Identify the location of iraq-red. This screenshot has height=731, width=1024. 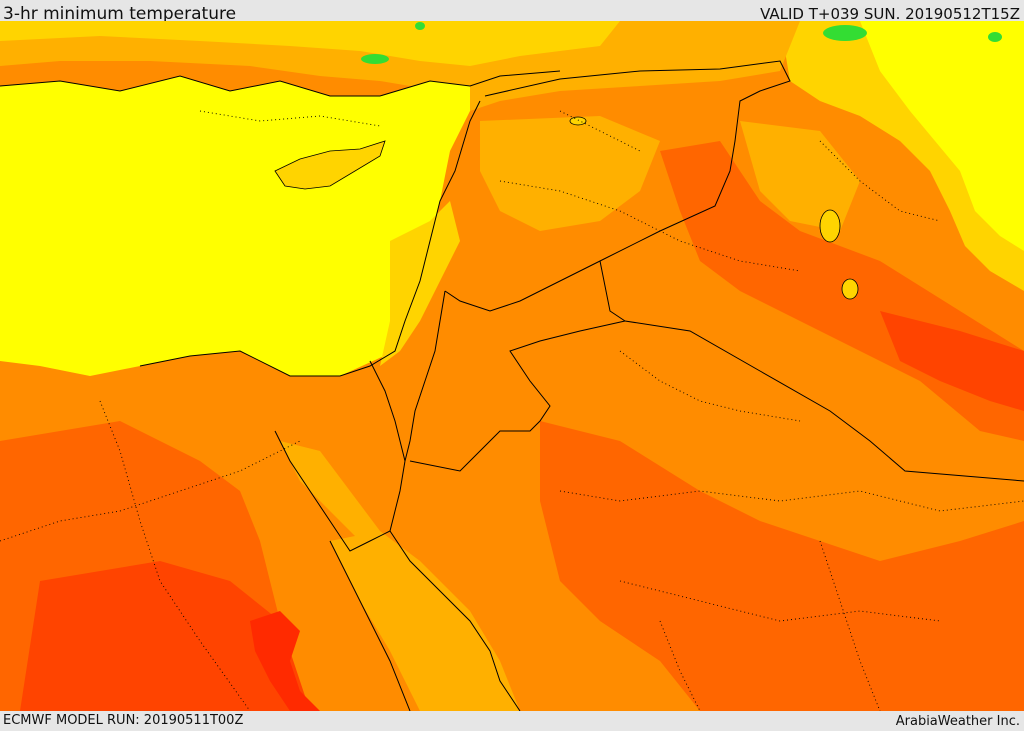
(952, 361).